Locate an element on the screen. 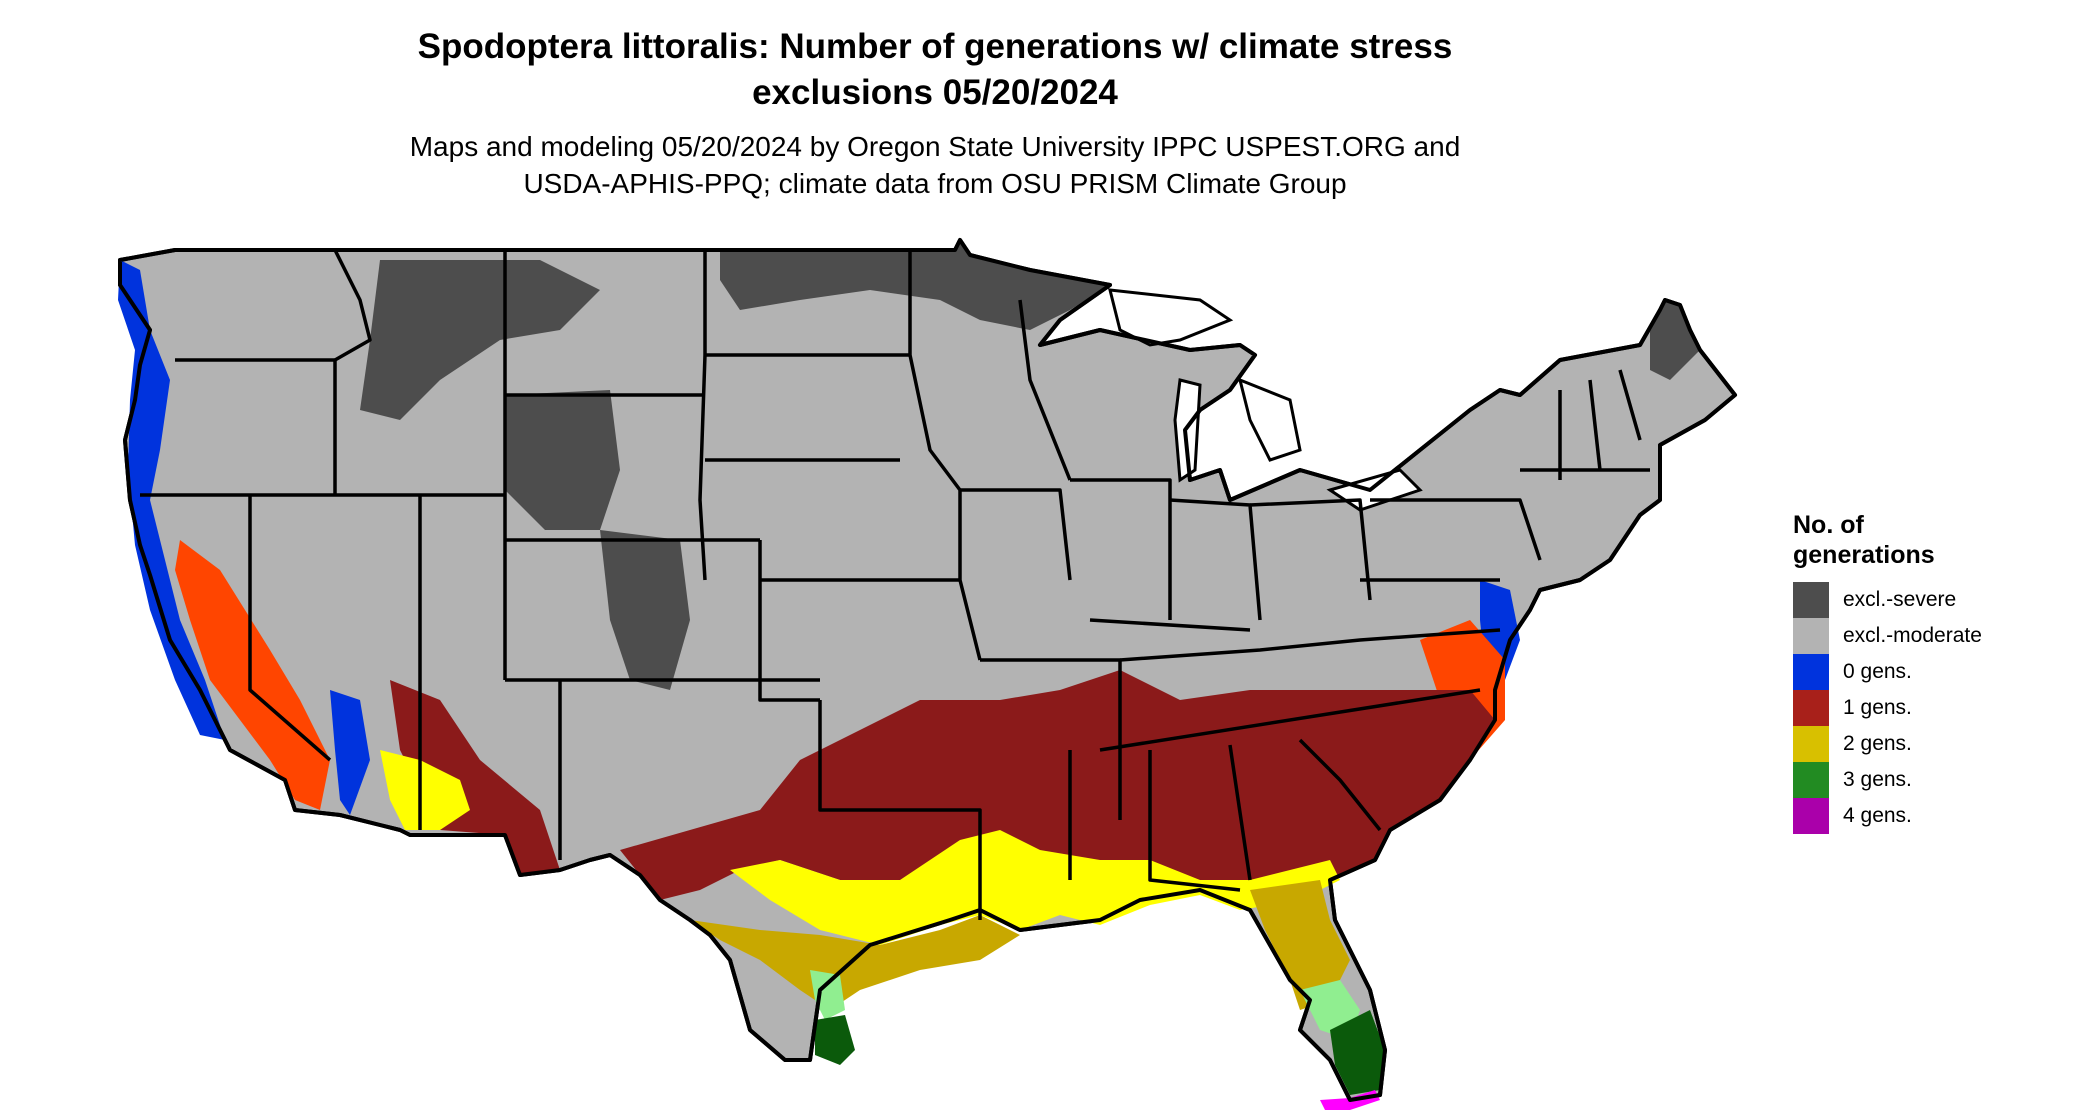  legend-title-line-2: generations is located at coordinates (1864, 555).